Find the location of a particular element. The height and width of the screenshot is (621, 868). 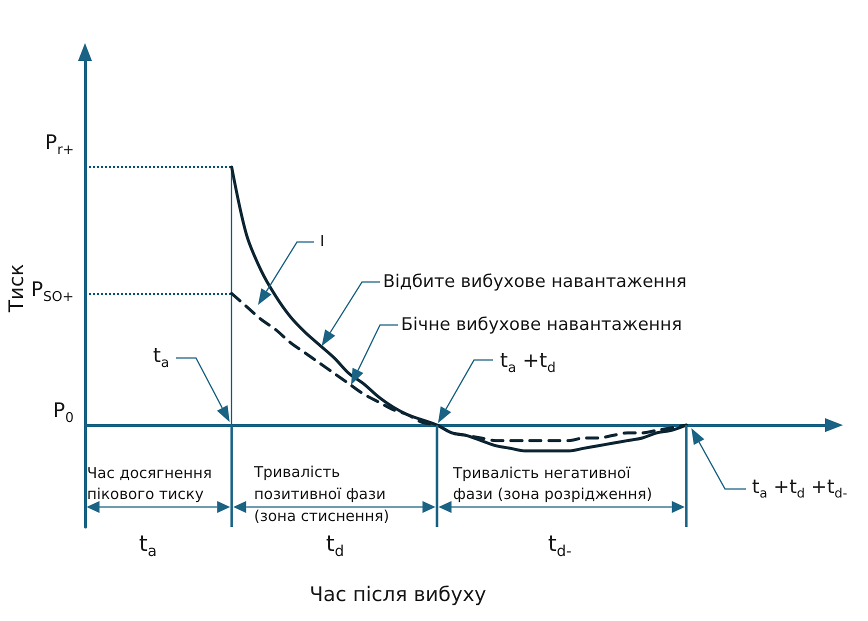

text: Тривалість позитивної фази (зона стиснення) is located at coordinates (322, 494).